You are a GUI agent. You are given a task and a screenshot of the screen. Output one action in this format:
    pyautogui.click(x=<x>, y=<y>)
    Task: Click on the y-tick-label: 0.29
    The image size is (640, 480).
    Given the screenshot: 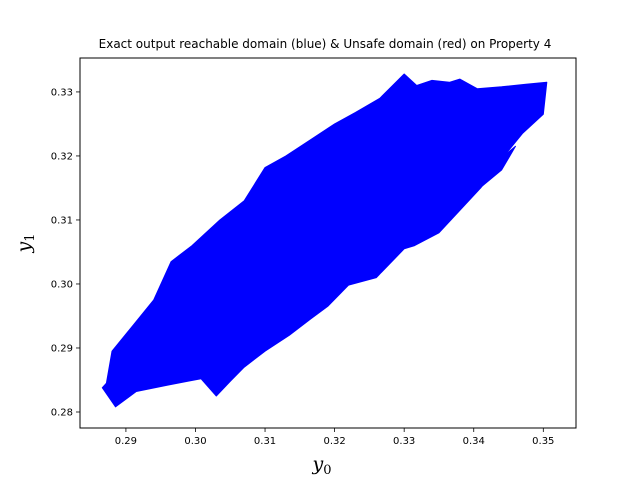 What is the action you would take?
    pyautogui.click(x=62, y=348)
    